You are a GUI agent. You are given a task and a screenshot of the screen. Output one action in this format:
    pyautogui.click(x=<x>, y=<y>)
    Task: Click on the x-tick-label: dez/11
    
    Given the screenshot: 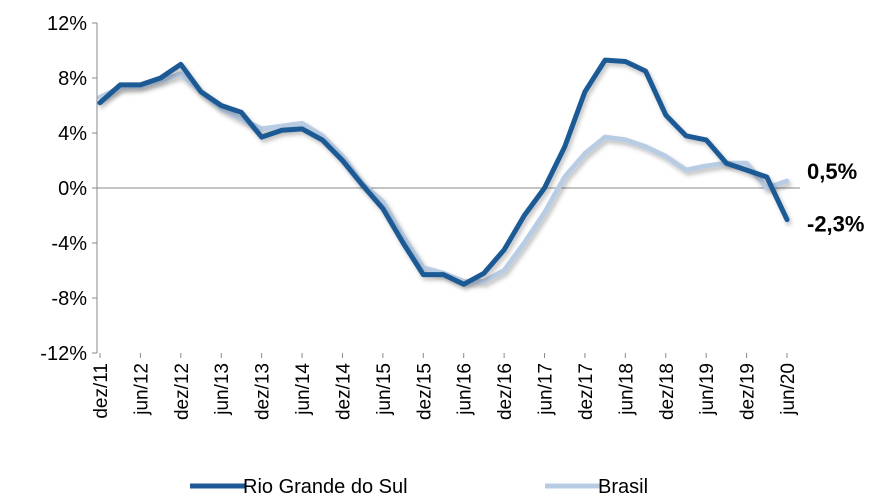 What is the action you would take?
    pyautogui.click(x=101, y=391)
    